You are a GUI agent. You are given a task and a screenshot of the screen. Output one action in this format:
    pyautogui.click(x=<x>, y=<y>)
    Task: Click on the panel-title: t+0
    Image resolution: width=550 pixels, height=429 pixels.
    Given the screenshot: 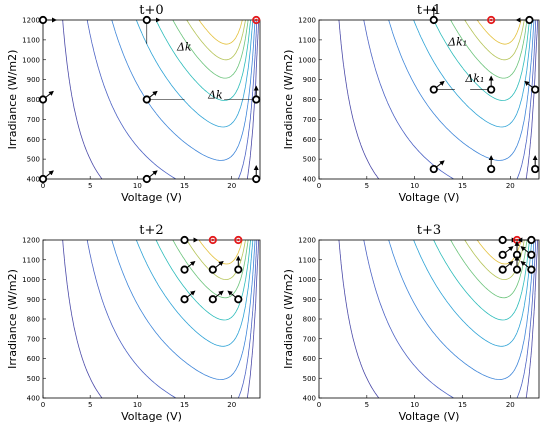 What is the action you would take?
    pyautogui.click(x=151, y=10)
    